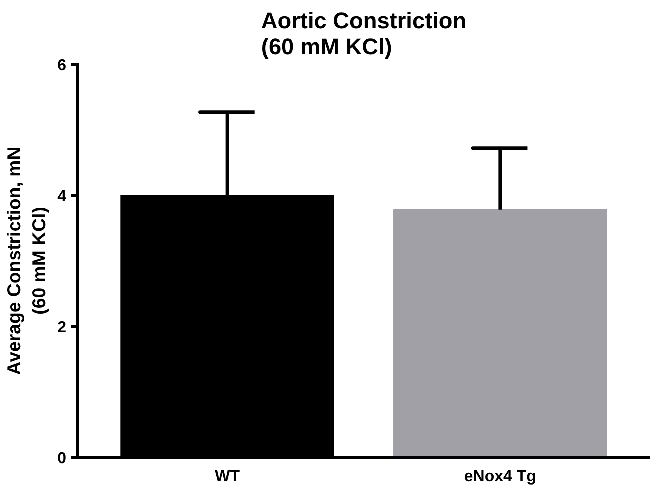  Describe the element at coordinates (364, 34) in the screenshot. I see `chart-title: Aortic Constriction (60 mM KCl)` at that location.